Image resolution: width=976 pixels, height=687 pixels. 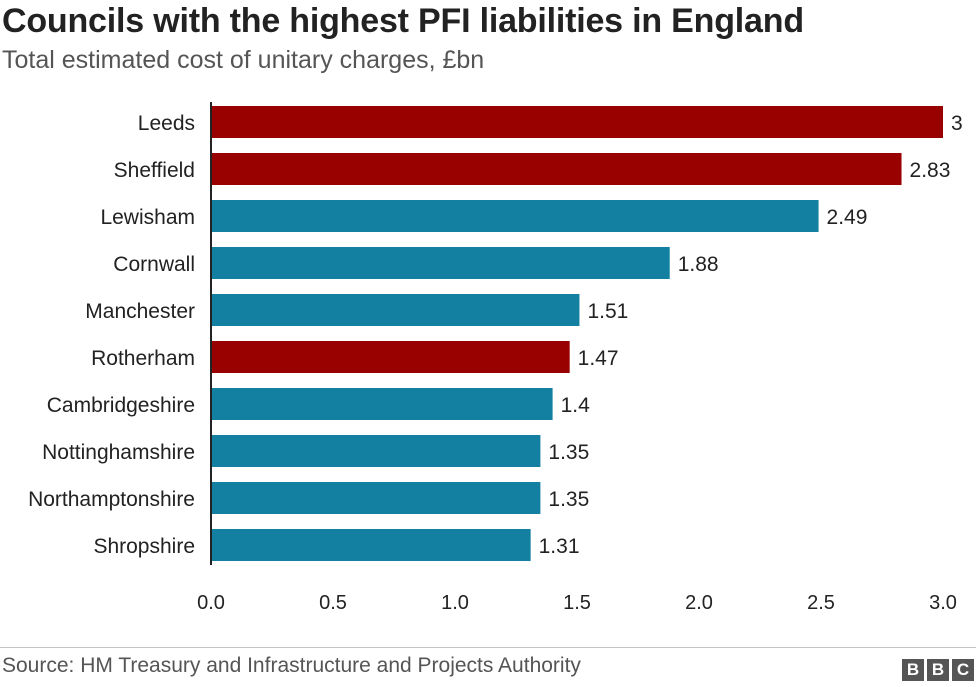 I want to click on category-label: Lewisham, so click(x=147, y=217).